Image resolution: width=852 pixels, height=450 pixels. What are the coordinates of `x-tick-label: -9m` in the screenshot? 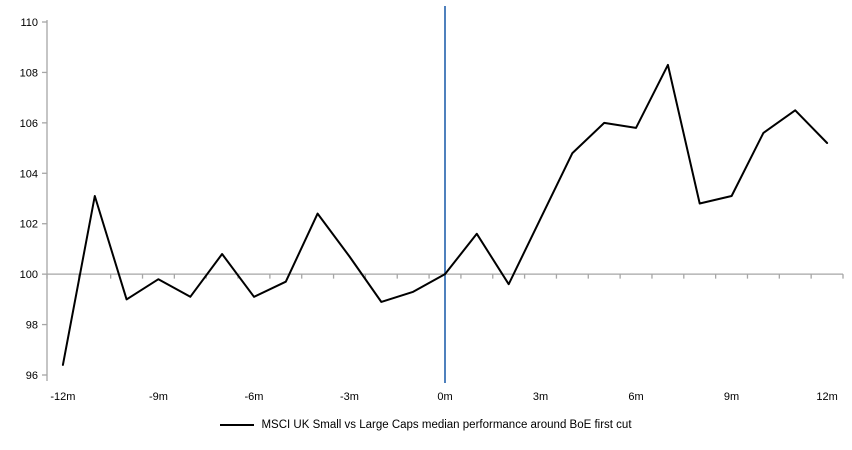 It's located at (158, 397).